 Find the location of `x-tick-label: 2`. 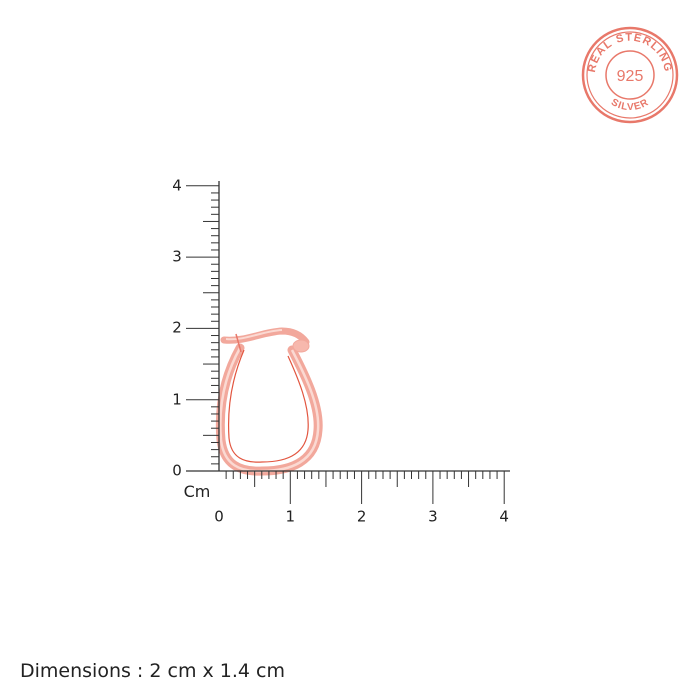

x-tick-label: 2 is located at coordinates (361, 516).